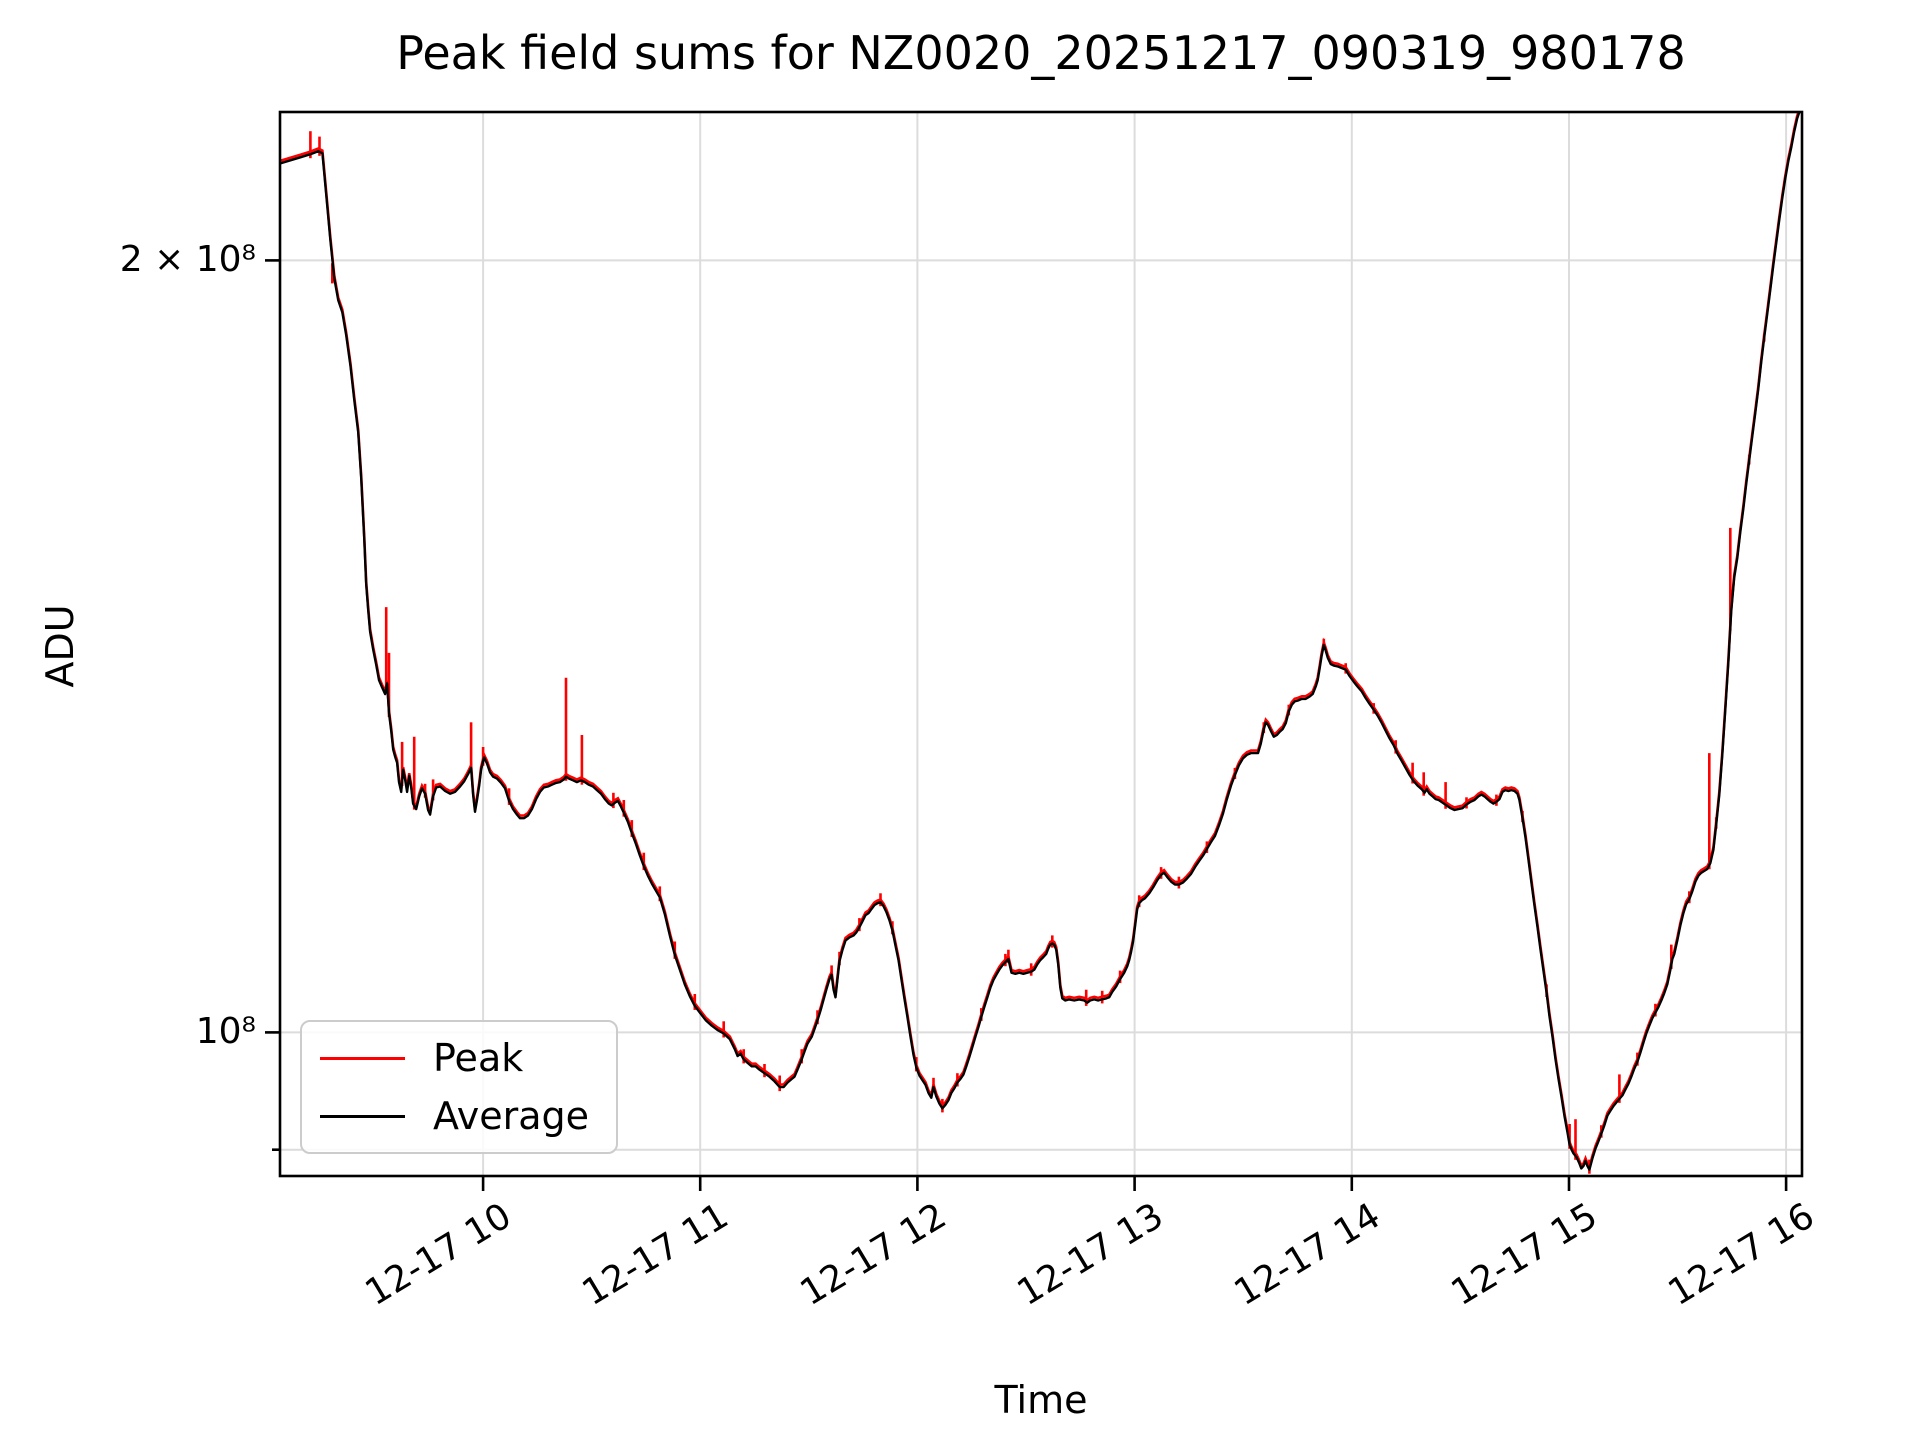 The image size is (1920, 1440). I want to click on legend-label-peak: Peak, so click(478, 1058).